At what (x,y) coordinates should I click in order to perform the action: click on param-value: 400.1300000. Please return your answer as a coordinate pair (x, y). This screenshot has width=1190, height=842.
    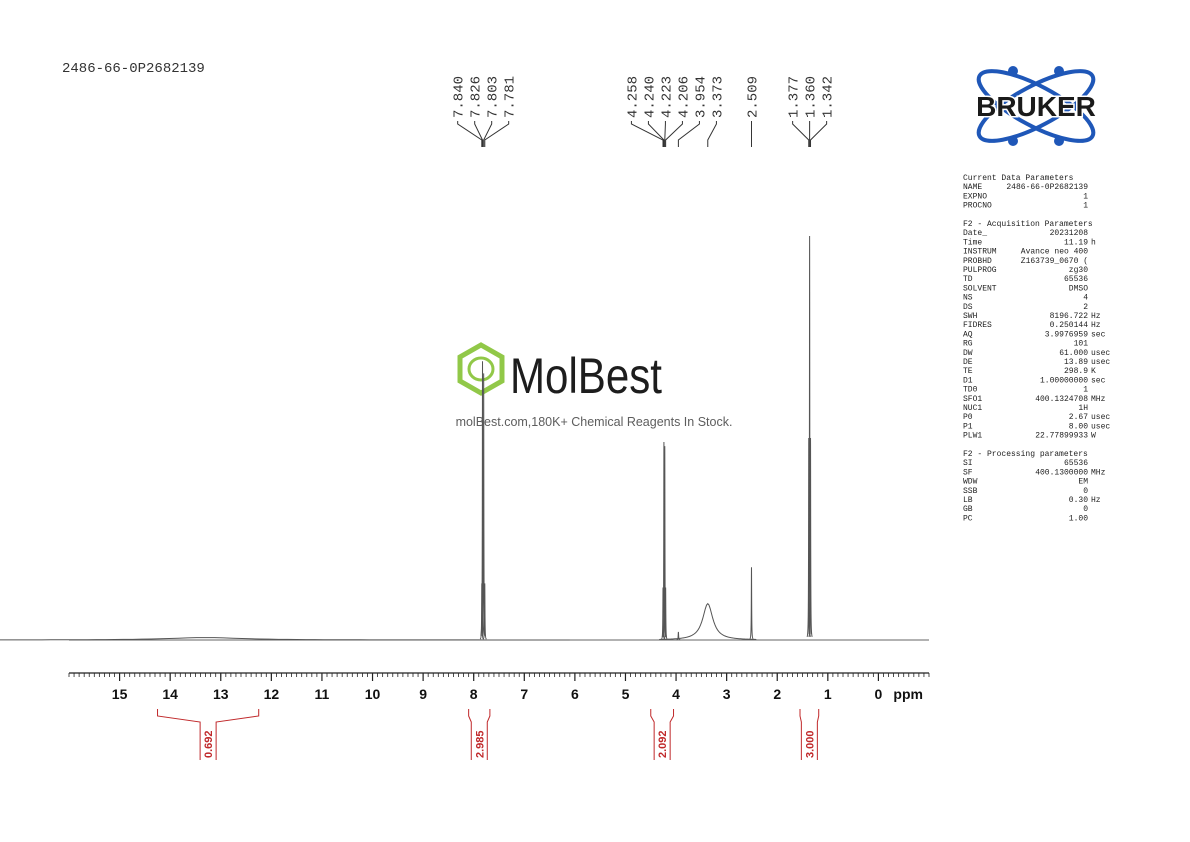
    Looking at the image, I should click on (1061, 472).